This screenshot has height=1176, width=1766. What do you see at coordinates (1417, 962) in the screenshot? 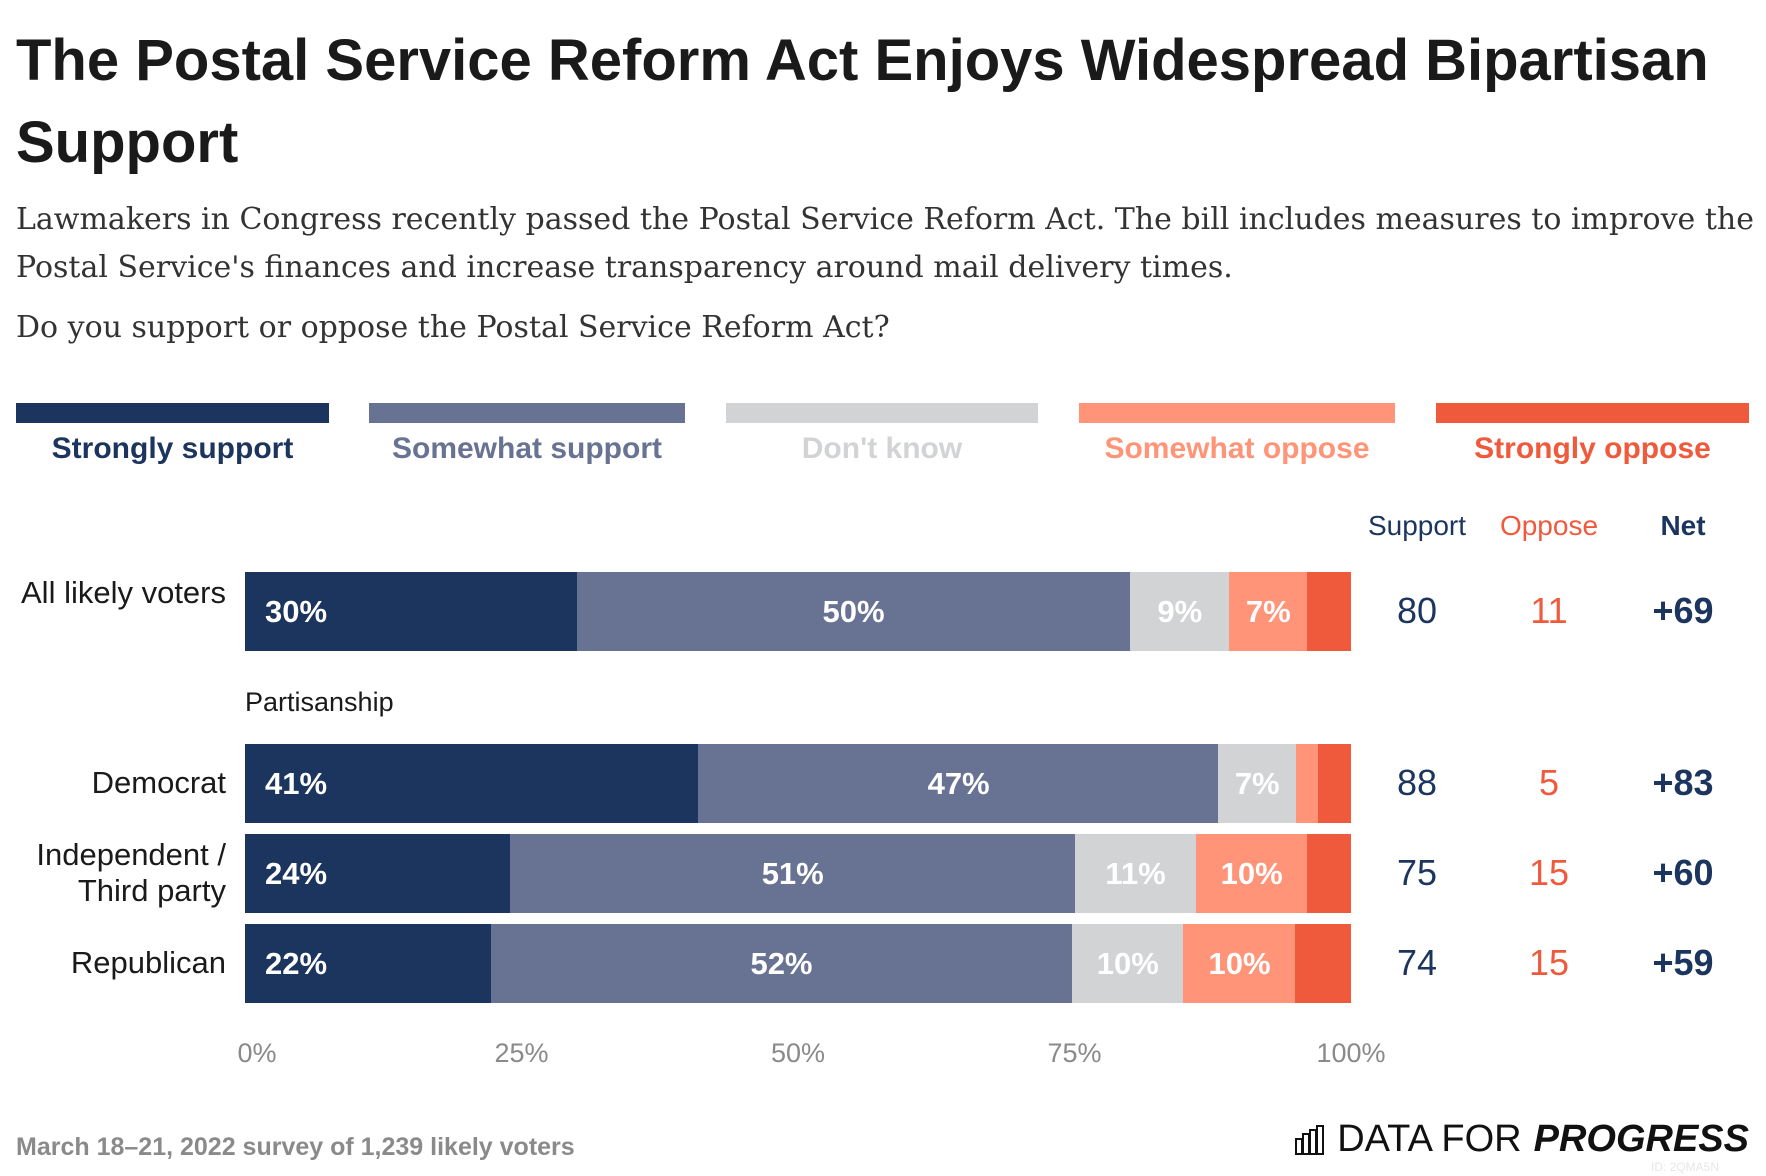
I see `support-value: 74` at bounding box center [1417, 962].